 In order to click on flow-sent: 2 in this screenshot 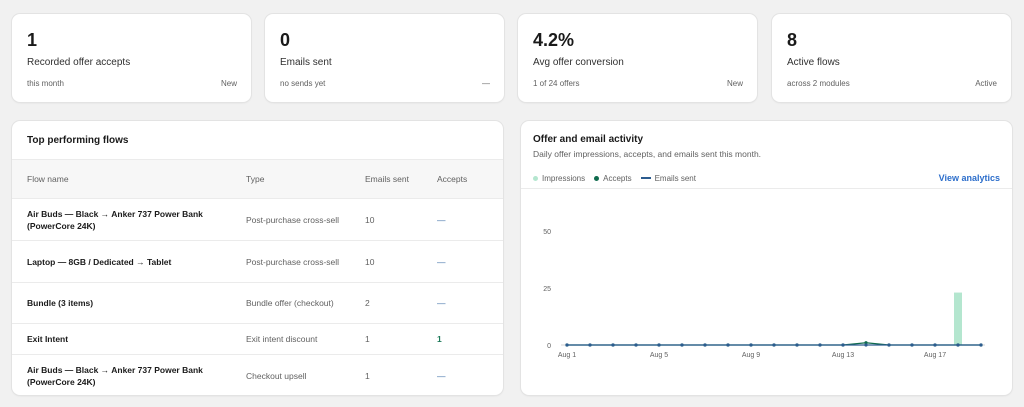, I will do `click(401, 303)`.